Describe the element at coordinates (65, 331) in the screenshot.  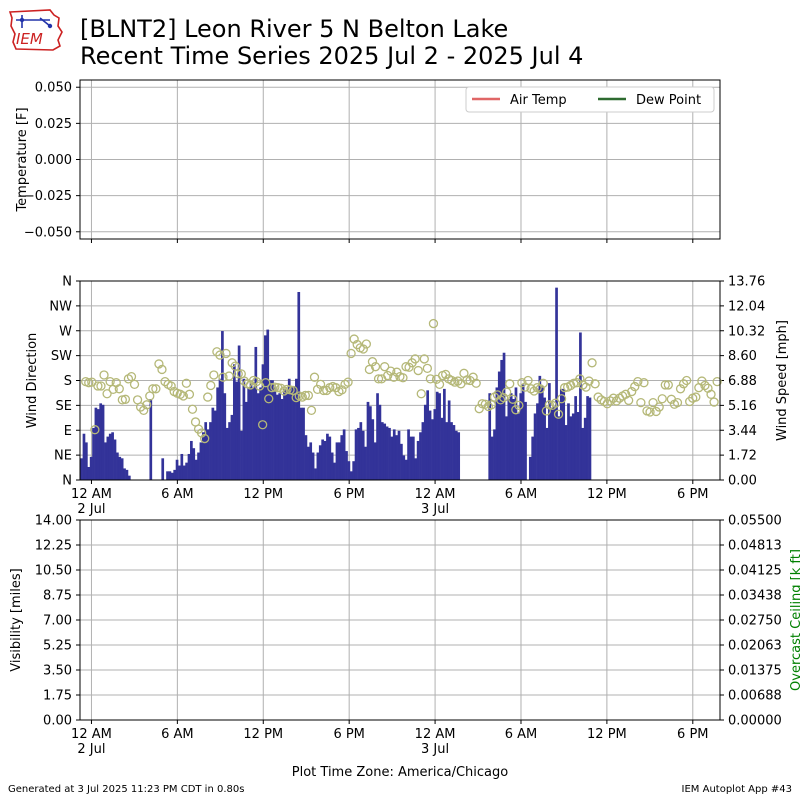
I see `wind-ytick-label: W` at that location.